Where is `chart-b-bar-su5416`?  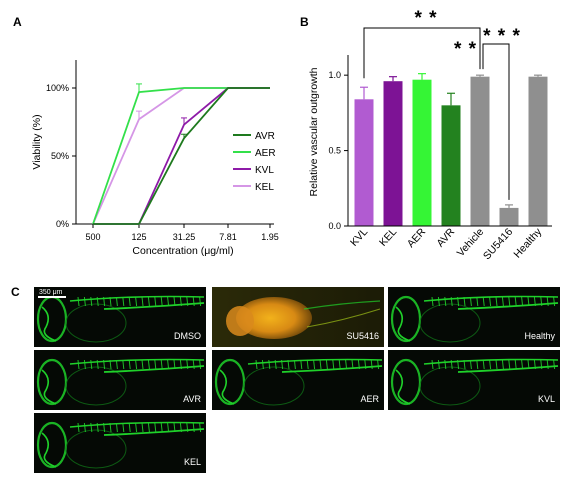
chart-b-bar-su5416 is located at coordinates (509, 216).